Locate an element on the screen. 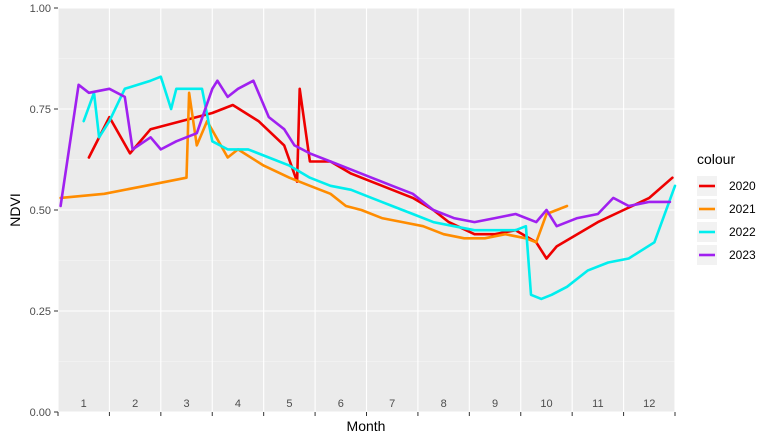  y-tick-label: 0.00 is located at coordinates (40, 413).